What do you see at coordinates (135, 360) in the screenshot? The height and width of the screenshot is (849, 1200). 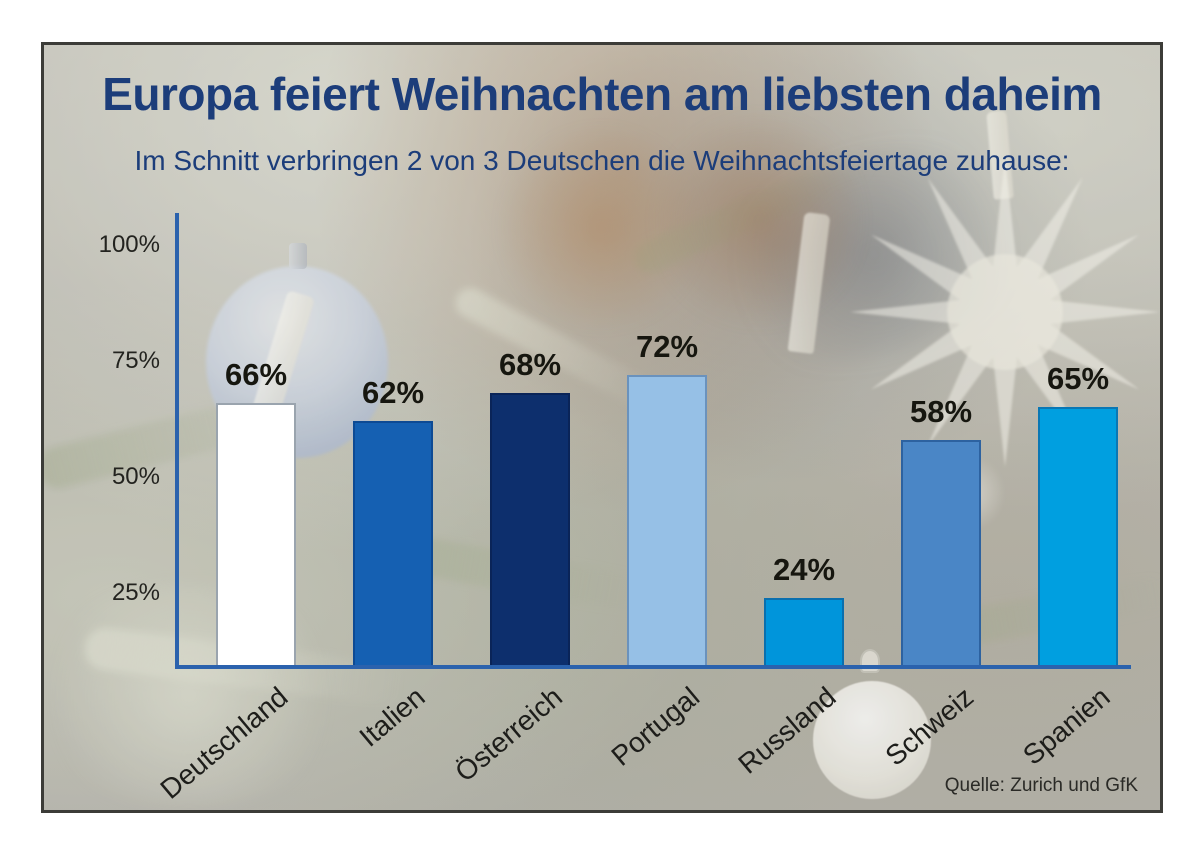 I see `y-axis-tick-label: 75%` at bounding box center [135, 360].